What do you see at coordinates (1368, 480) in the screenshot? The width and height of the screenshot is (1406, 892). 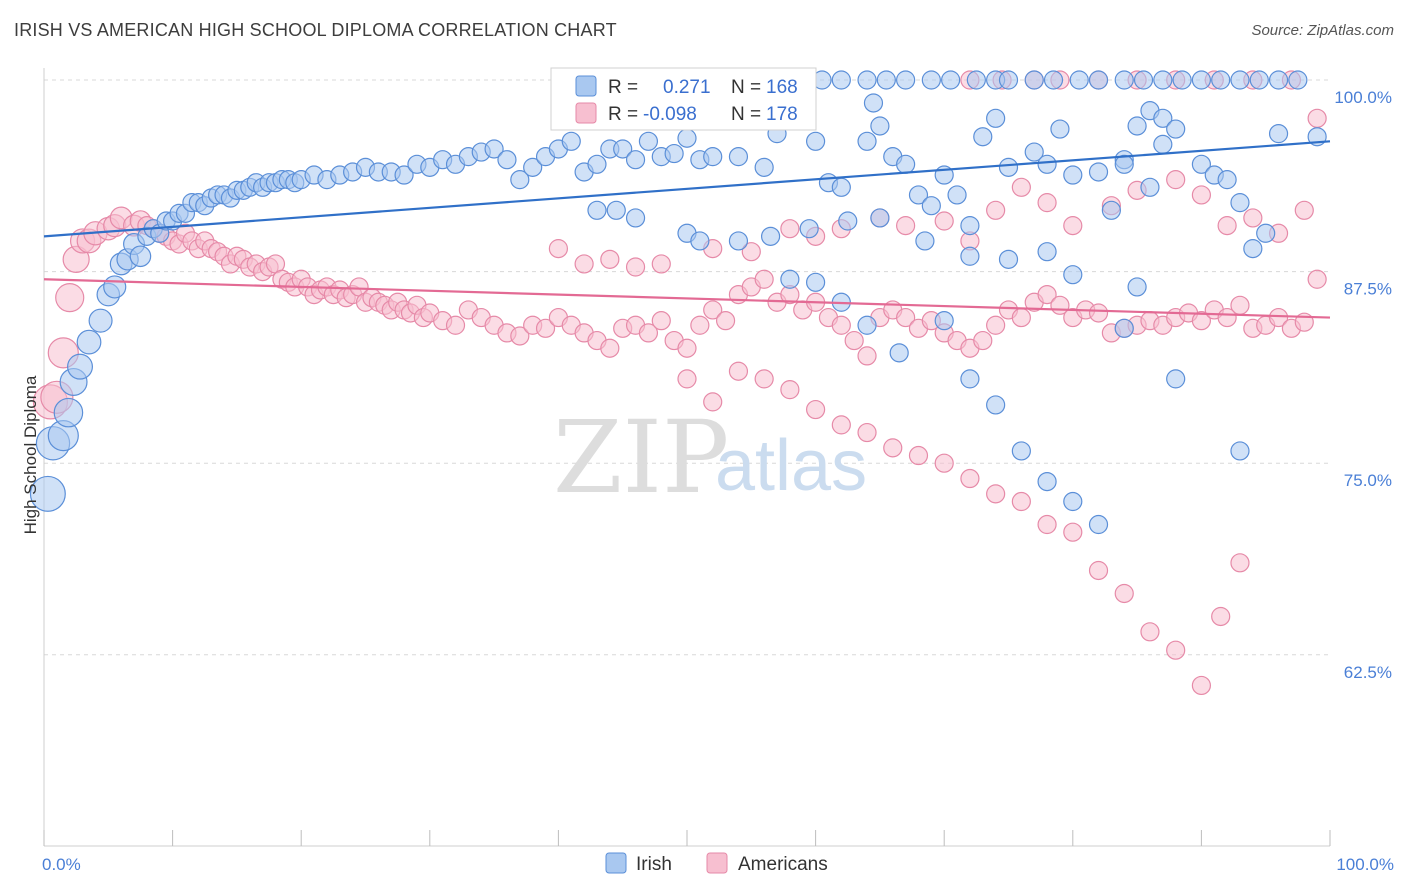 I see `y-tick-label: 75.0%` at bounding box center [1368, 480].